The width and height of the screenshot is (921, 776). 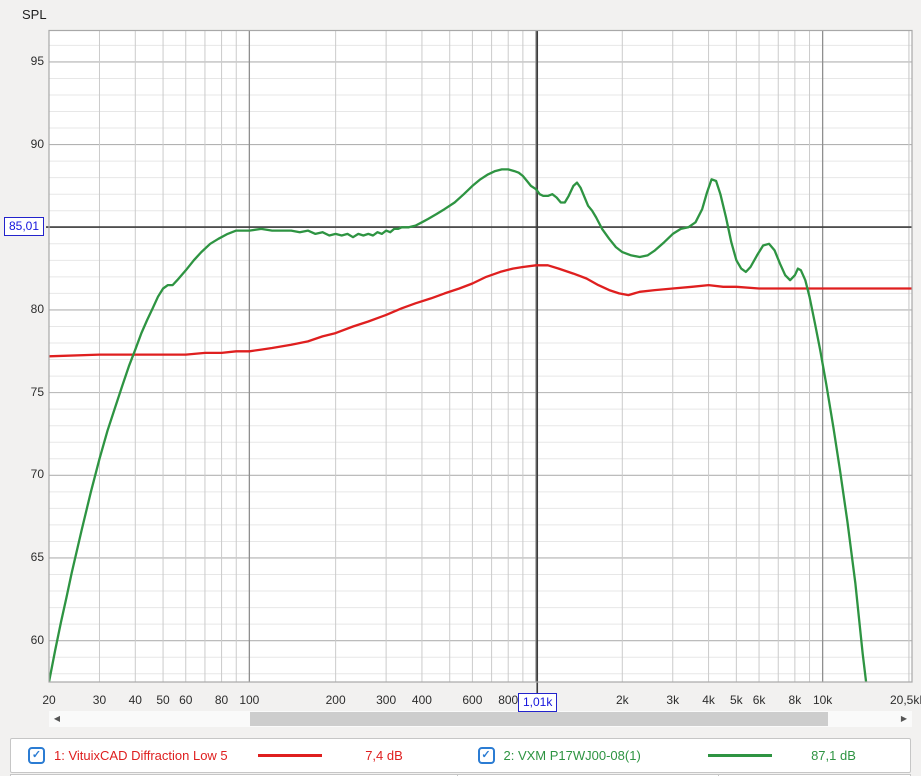 What do you see at coordinates (141, 755) in the screenshot?
I see `series-1-label: 1: VituixCAD Diffraction Low 5` at bounding box center [141, 755].